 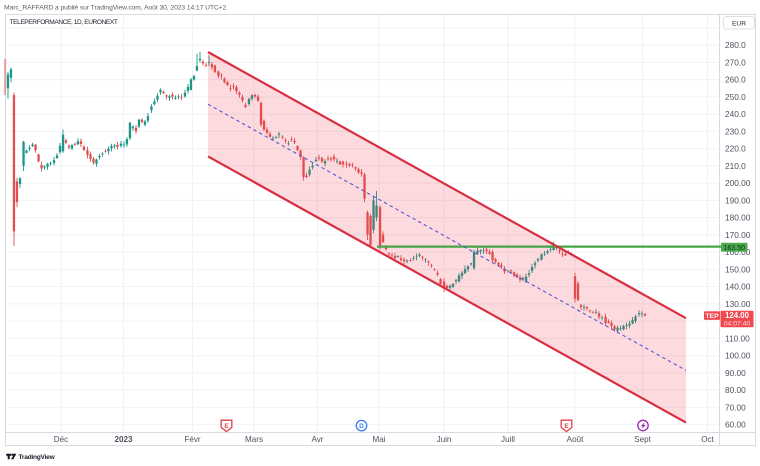 What do you see at coordinates (738, 287) in the screenshot?
I see `svg-text: 140.00` at bounding box center [738, 287].